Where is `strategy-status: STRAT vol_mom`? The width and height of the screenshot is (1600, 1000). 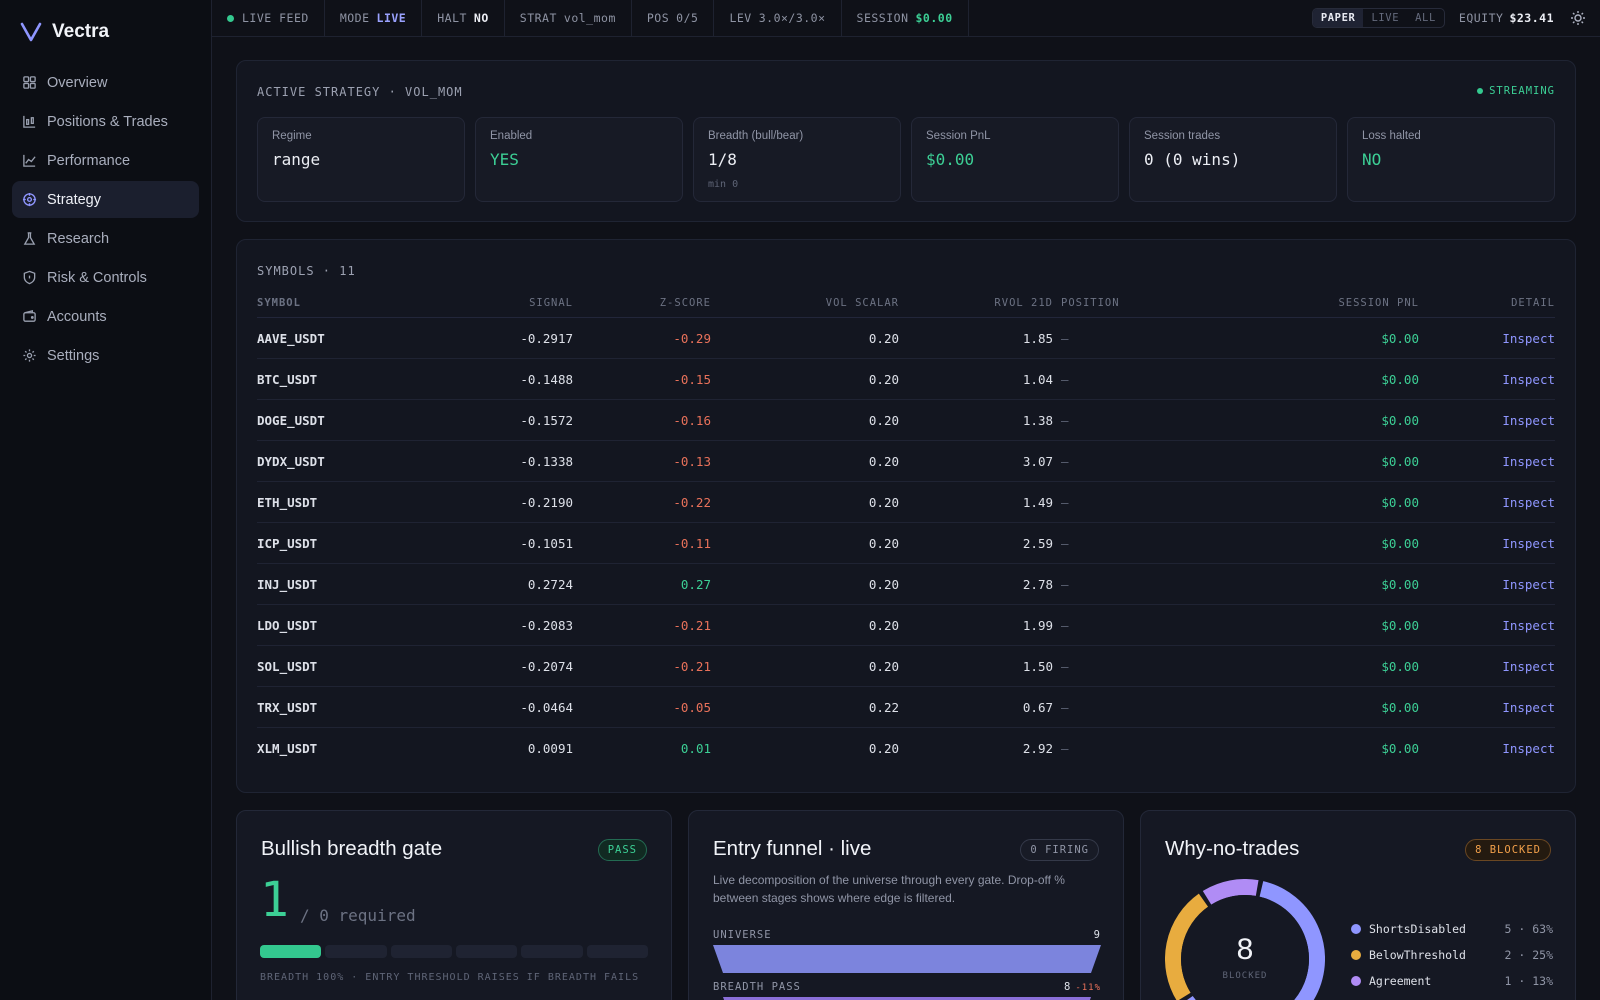 strategy-status: STRAT vol_mom is located at coordinates (568, 18).